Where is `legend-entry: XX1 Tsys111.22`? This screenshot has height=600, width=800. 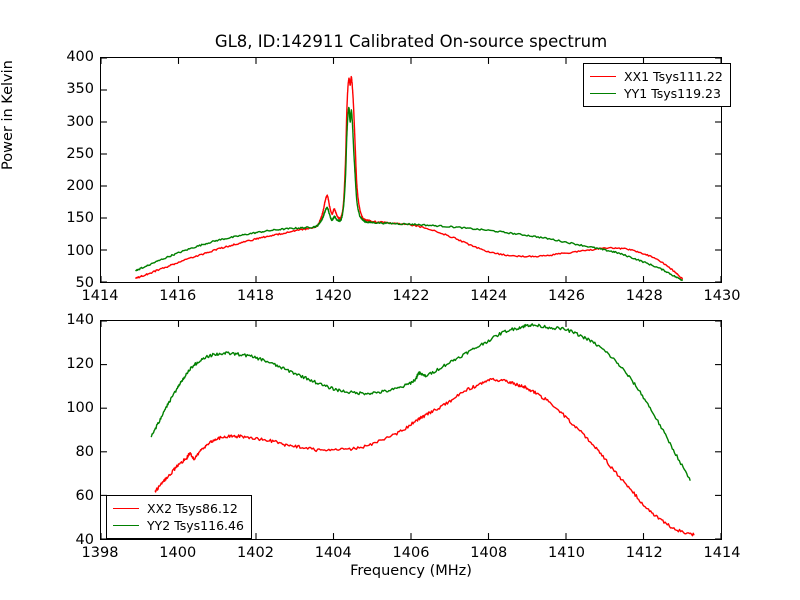 legend-entry: XX1 Tsys111.22 is located at coordinates (656, 76).